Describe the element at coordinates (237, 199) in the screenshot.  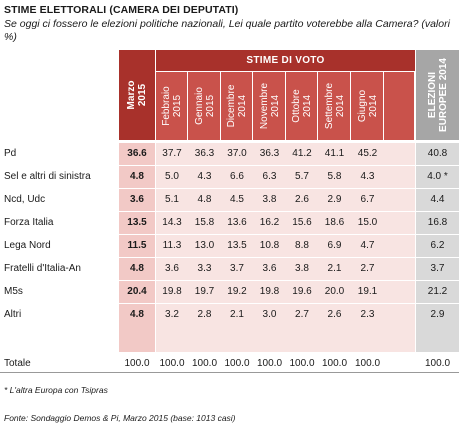
I see `table-cell: 4.5` at that location.